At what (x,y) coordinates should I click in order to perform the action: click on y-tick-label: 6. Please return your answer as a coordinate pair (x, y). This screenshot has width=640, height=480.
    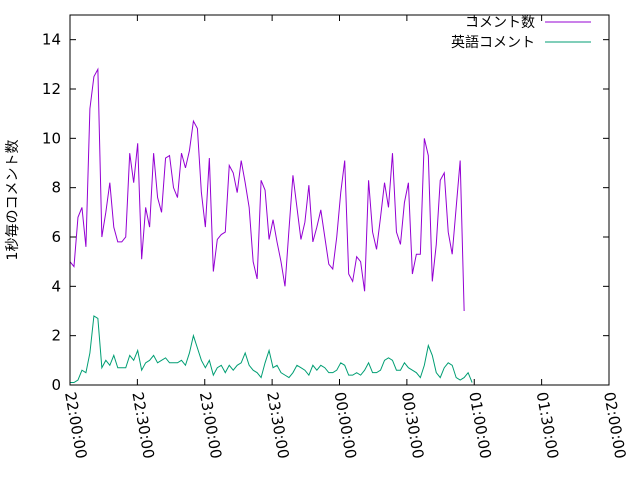
    Looking at the image, I should click on (56, 237).